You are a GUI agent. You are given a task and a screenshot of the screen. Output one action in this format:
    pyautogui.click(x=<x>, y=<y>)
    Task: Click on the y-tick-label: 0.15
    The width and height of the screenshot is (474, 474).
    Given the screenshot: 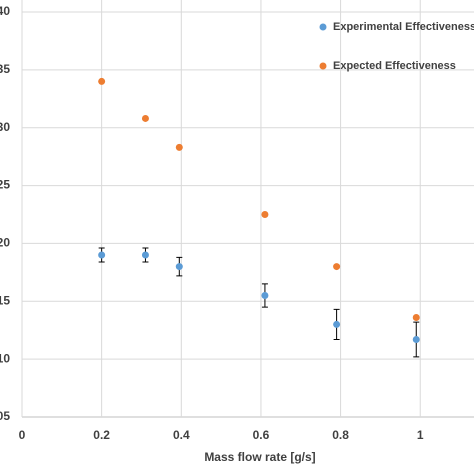 What is the action you would take?
    pyautogui.click(x=5, y=300)
    